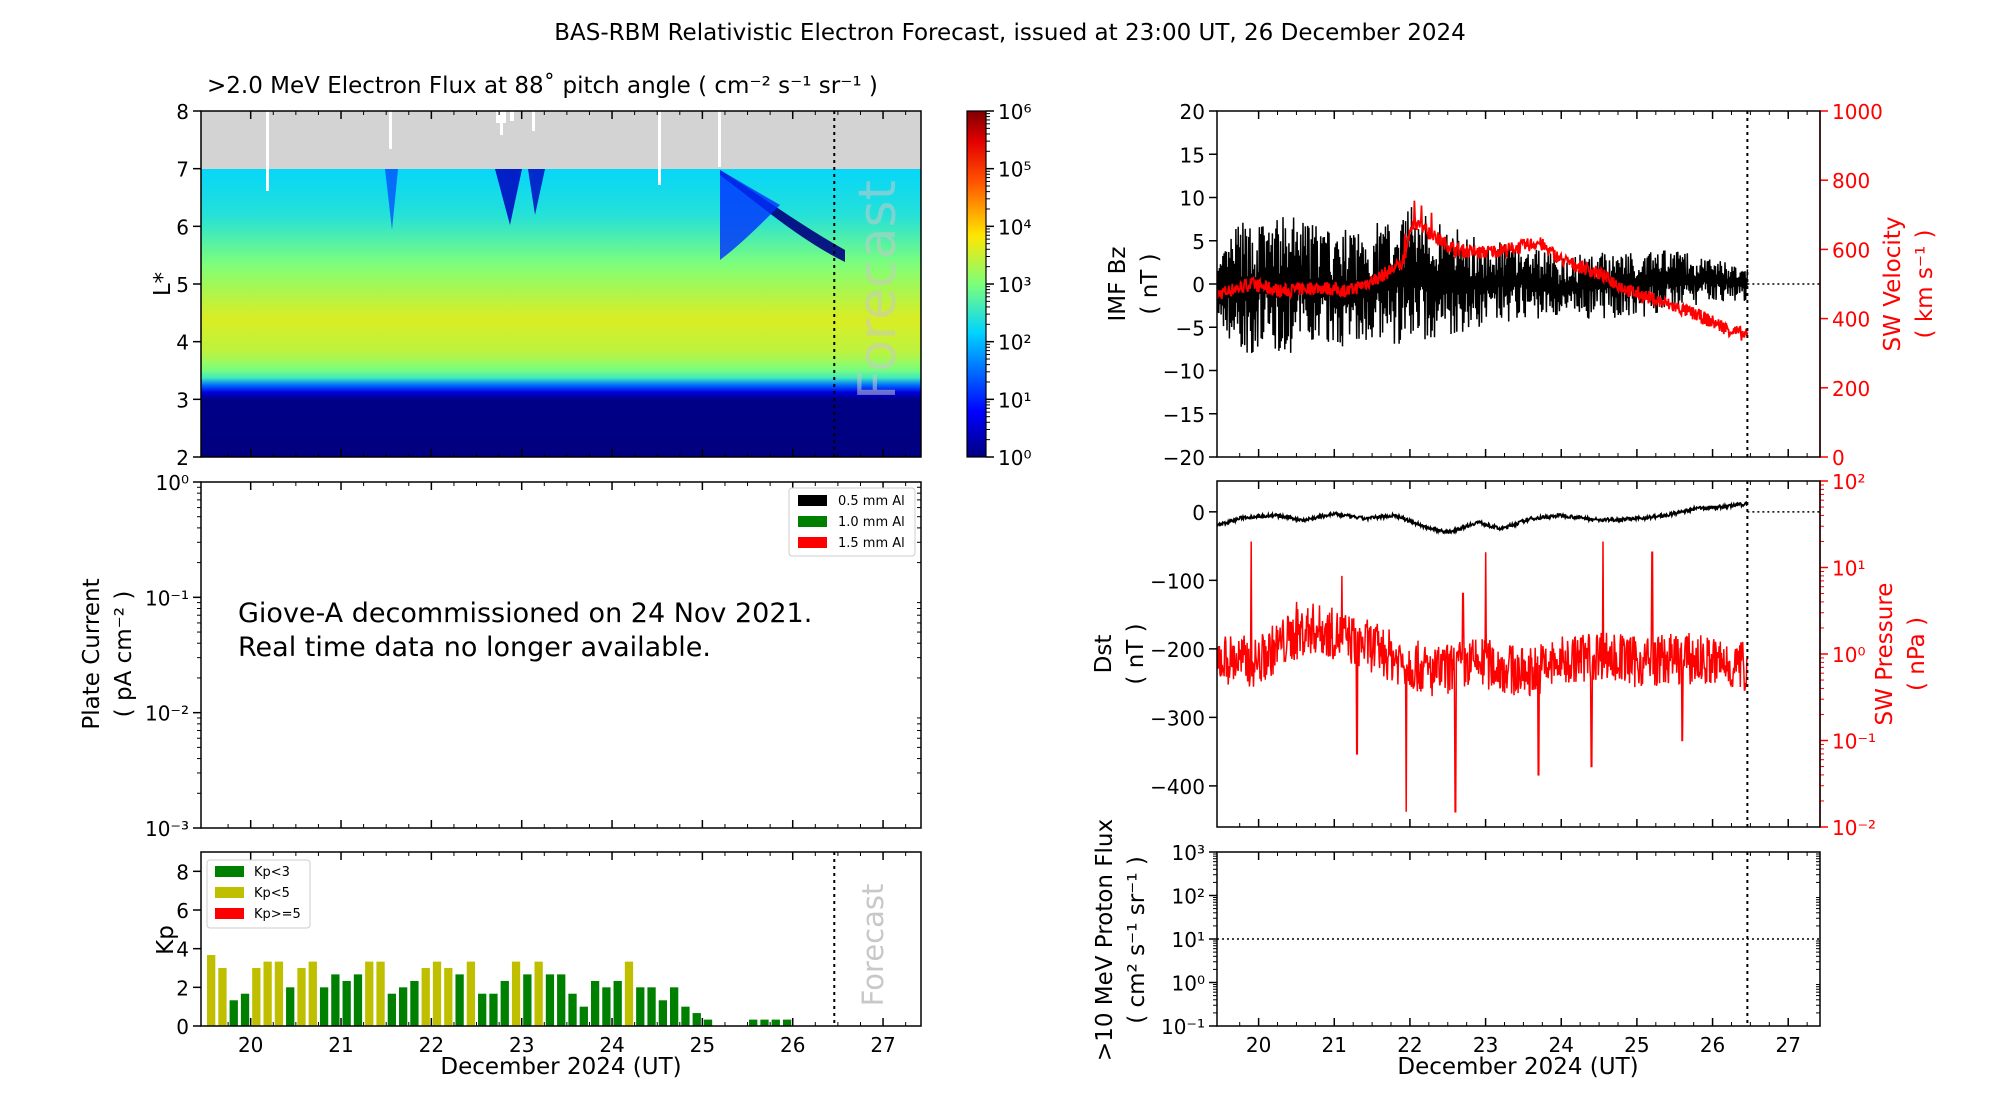 The image size is (2000, 1100). Describe the element at coordinates (182, 872) in the screenshot. I see `kp-y-tick-label: 8` at that location.